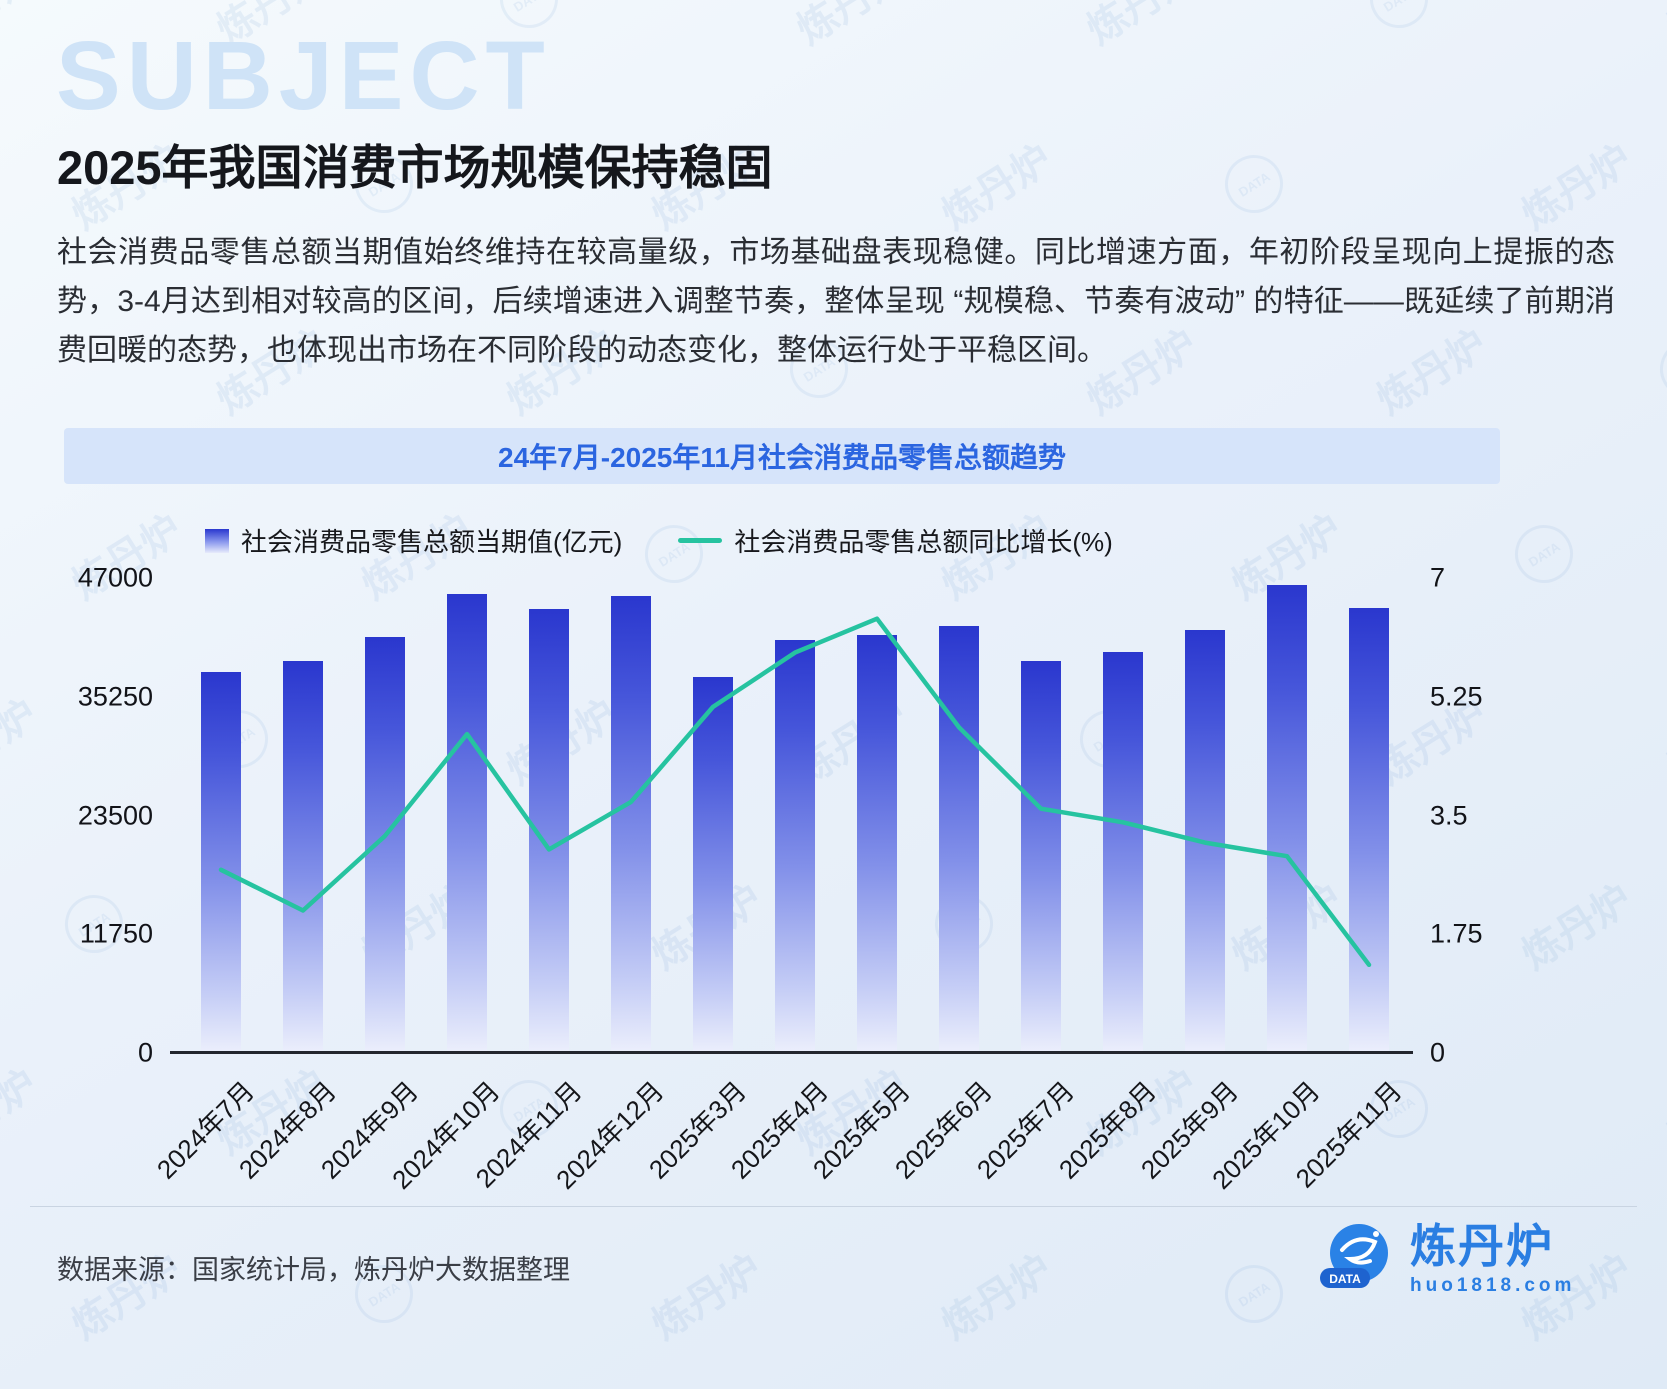 This screenshot has height=1389, width=1667. What do you see at coordinates (1123, 852) in the screenshot?
I see `bar-2025年8月` at bounding box center [1123, 852].